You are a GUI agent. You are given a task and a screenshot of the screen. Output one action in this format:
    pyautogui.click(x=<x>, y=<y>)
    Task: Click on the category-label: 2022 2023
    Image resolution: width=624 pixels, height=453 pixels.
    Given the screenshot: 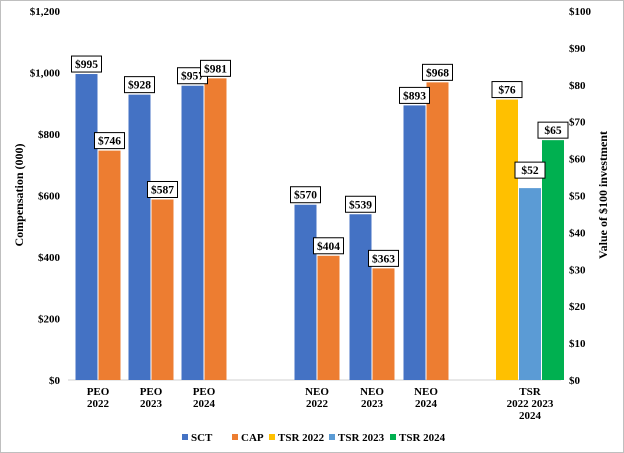 What is the action you would take?
    pyautogui.click(x=530, y=404)
    